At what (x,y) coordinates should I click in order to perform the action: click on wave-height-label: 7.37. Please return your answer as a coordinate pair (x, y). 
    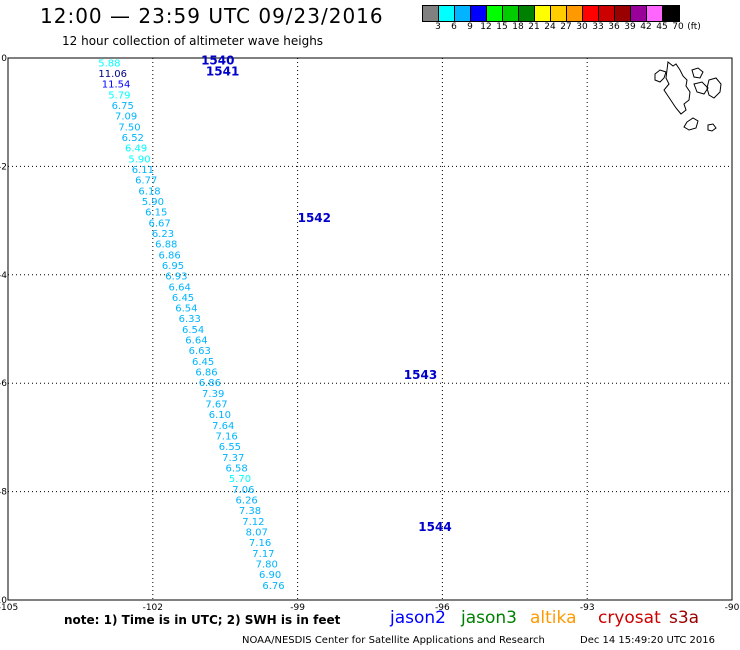
    Looking at the image, I should click on (233, 458).